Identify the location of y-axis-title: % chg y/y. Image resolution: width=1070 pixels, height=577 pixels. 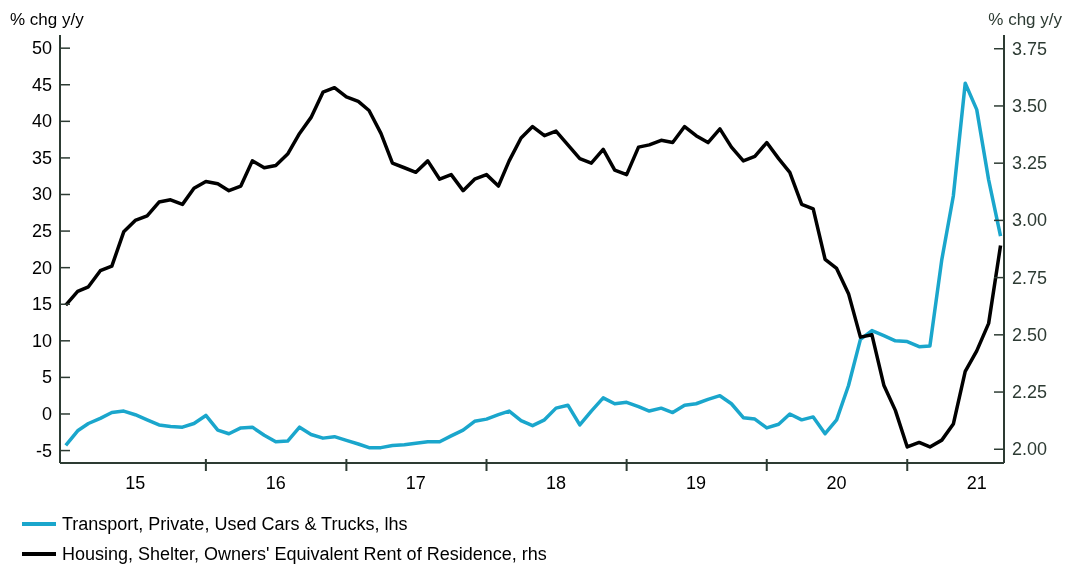
(47, 20).